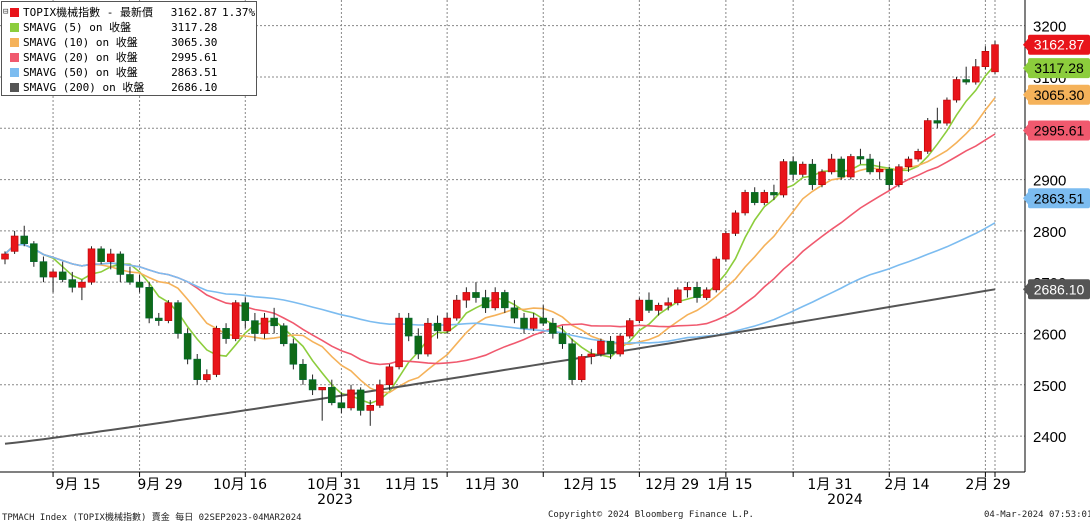 The height and width of the screenshot is (523, 1090). I want to click on x-tick-label: 1月 15, so click(729, 485).